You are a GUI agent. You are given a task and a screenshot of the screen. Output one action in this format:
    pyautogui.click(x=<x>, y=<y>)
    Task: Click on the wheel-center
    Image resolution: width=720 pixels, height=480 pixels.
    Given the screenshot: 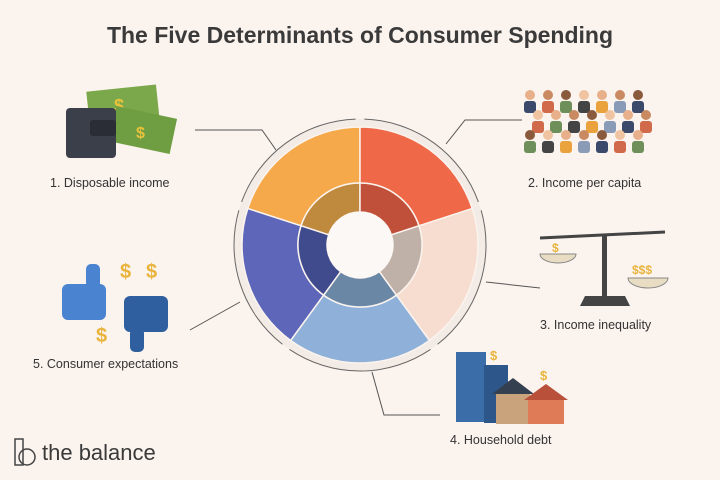 What is the action you would take?
    pyautogui.click(x=360, y=245)
    